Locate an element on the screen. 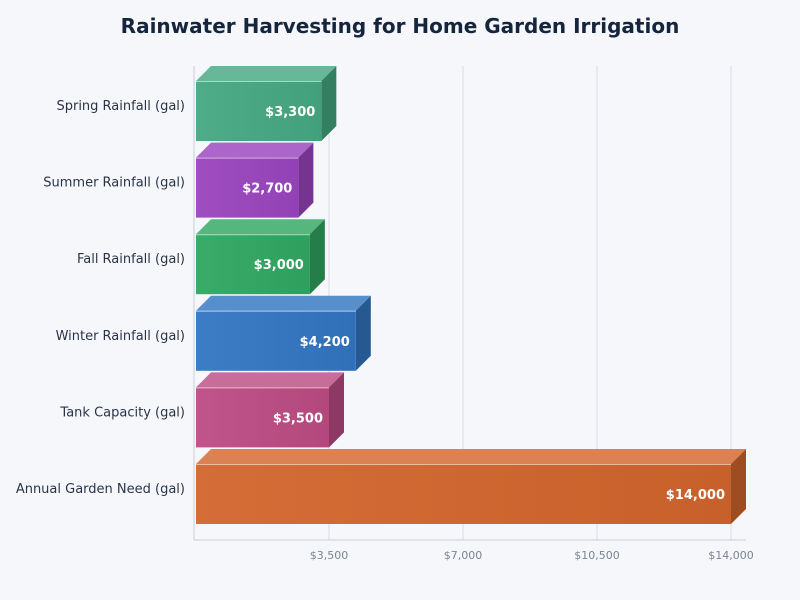 The height and width of the screenshot is (600, 800). x-tick-label: $14,000 is located at coordinates (731, 555).